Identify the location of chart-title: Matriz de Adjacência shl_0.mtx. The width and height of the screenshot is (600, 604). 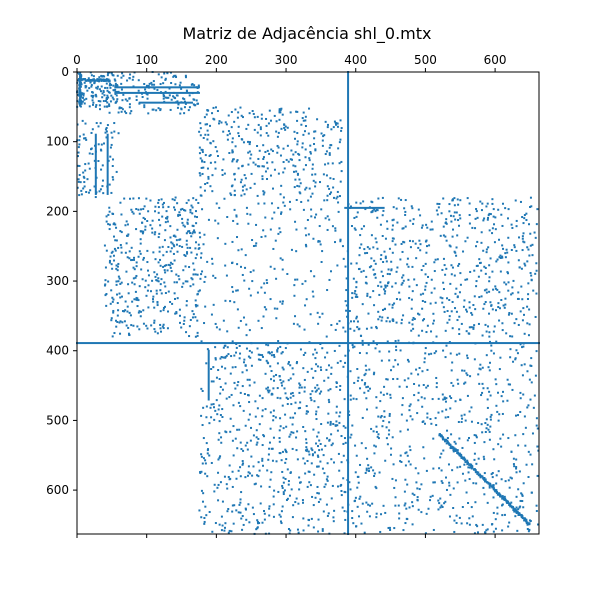
(307, 34).